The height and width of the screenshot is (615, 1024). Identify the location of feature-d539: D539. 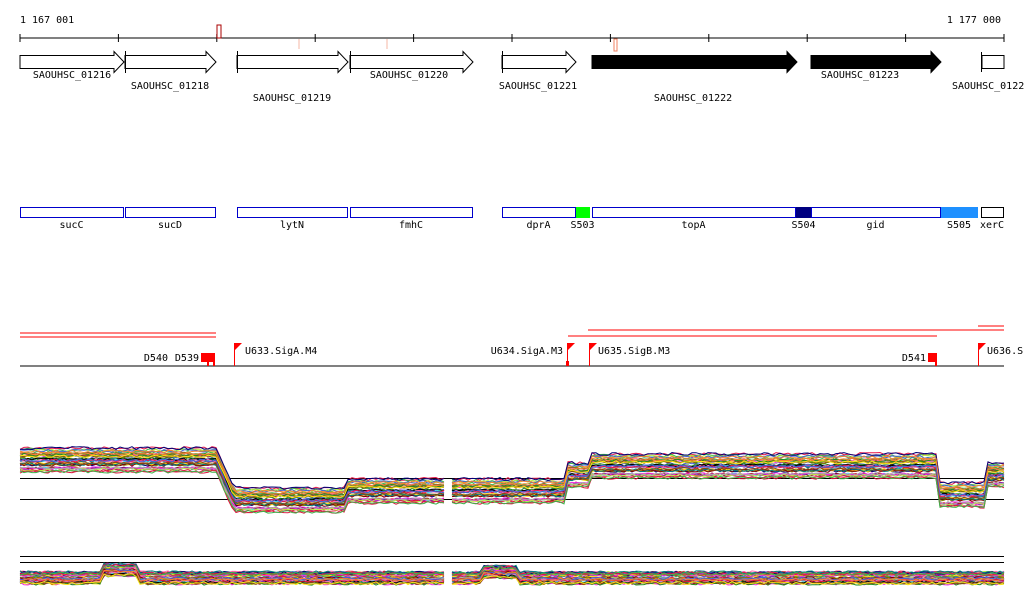
(195, 359).